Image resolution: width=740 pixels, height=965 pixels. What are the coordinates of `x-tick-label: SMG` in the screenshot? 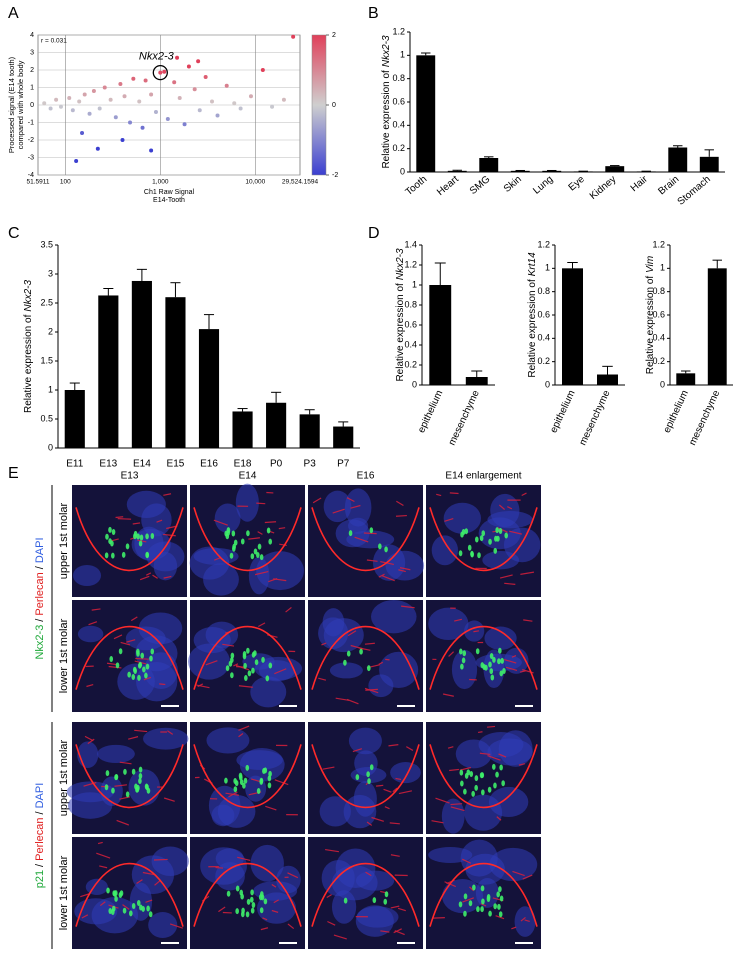 It's located at (480, 185).